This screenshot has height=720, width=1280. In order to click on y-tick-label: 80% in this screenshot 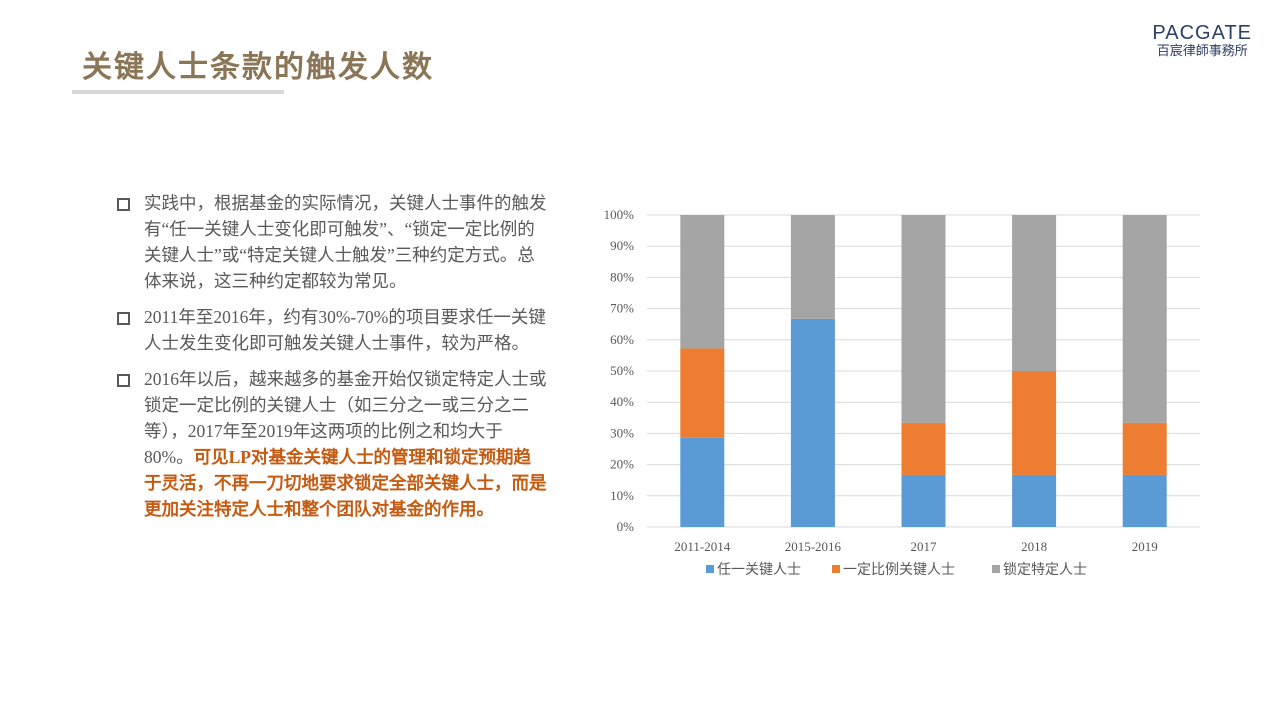, I will do `click(622, 276)`.